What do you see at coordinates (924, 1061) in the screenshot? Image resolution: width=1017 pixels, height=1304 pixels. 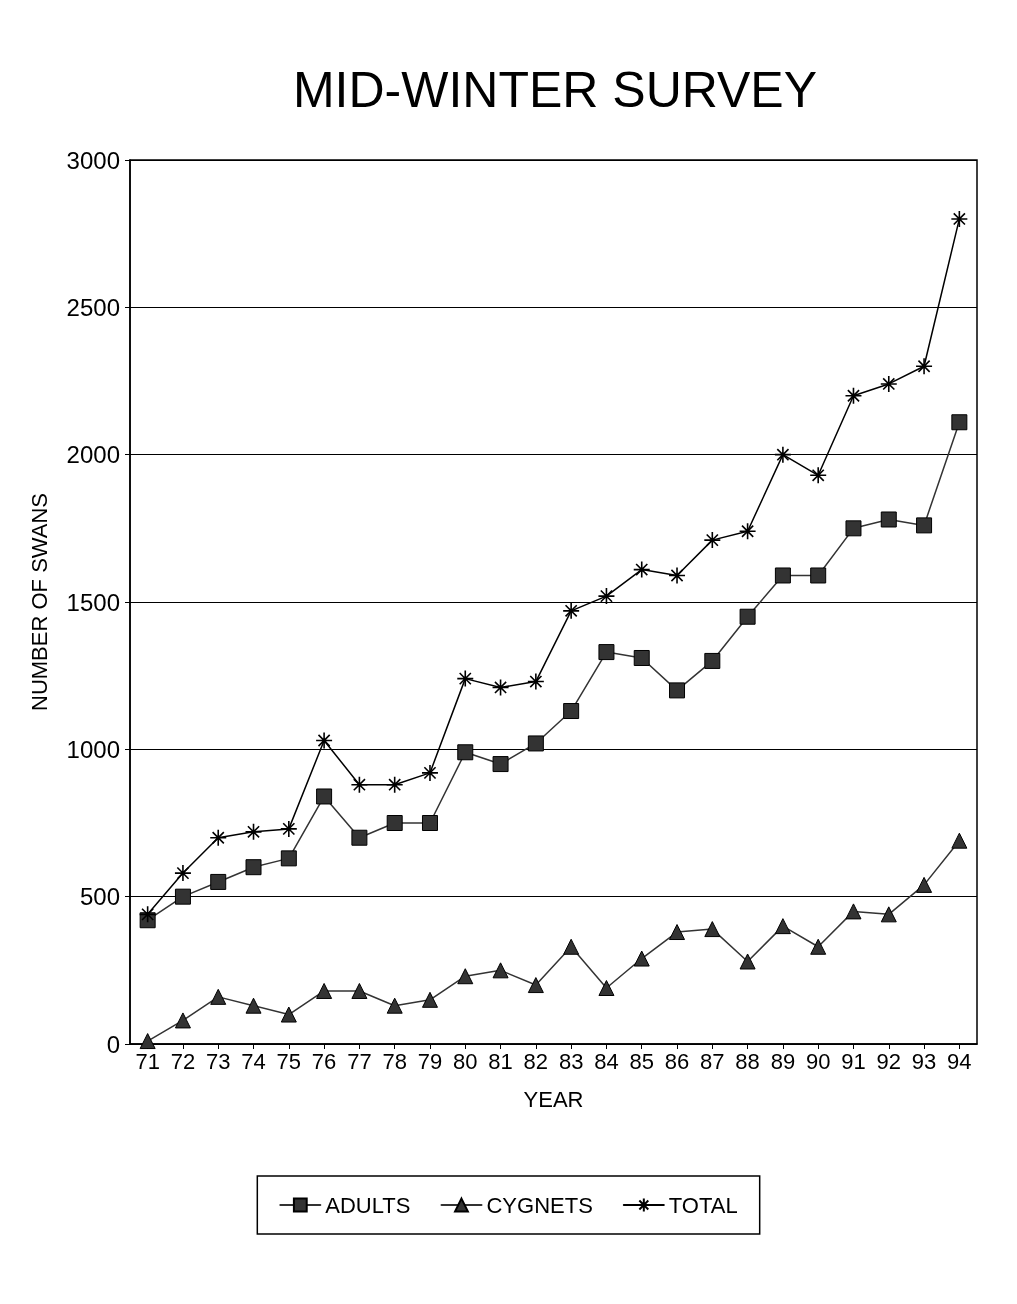 I see `x-tick-label: 93` at bounding box center [924, 1061].